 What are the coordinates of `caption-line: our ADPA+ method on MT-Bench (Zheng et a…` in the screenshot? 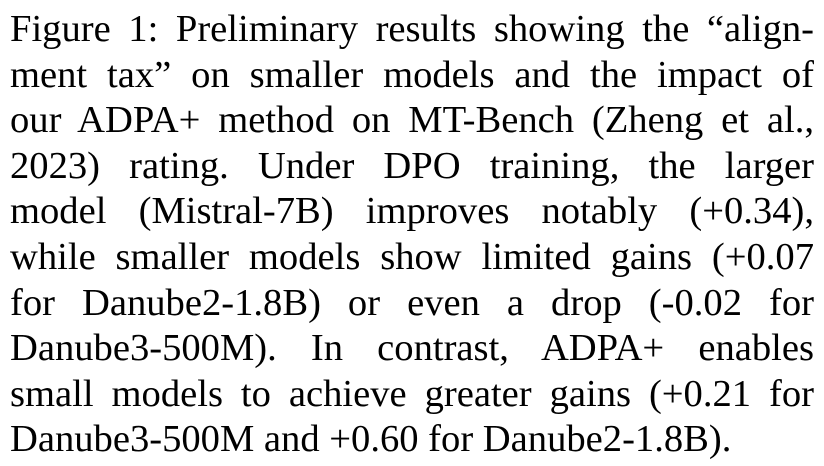 It's located at (412, 120).